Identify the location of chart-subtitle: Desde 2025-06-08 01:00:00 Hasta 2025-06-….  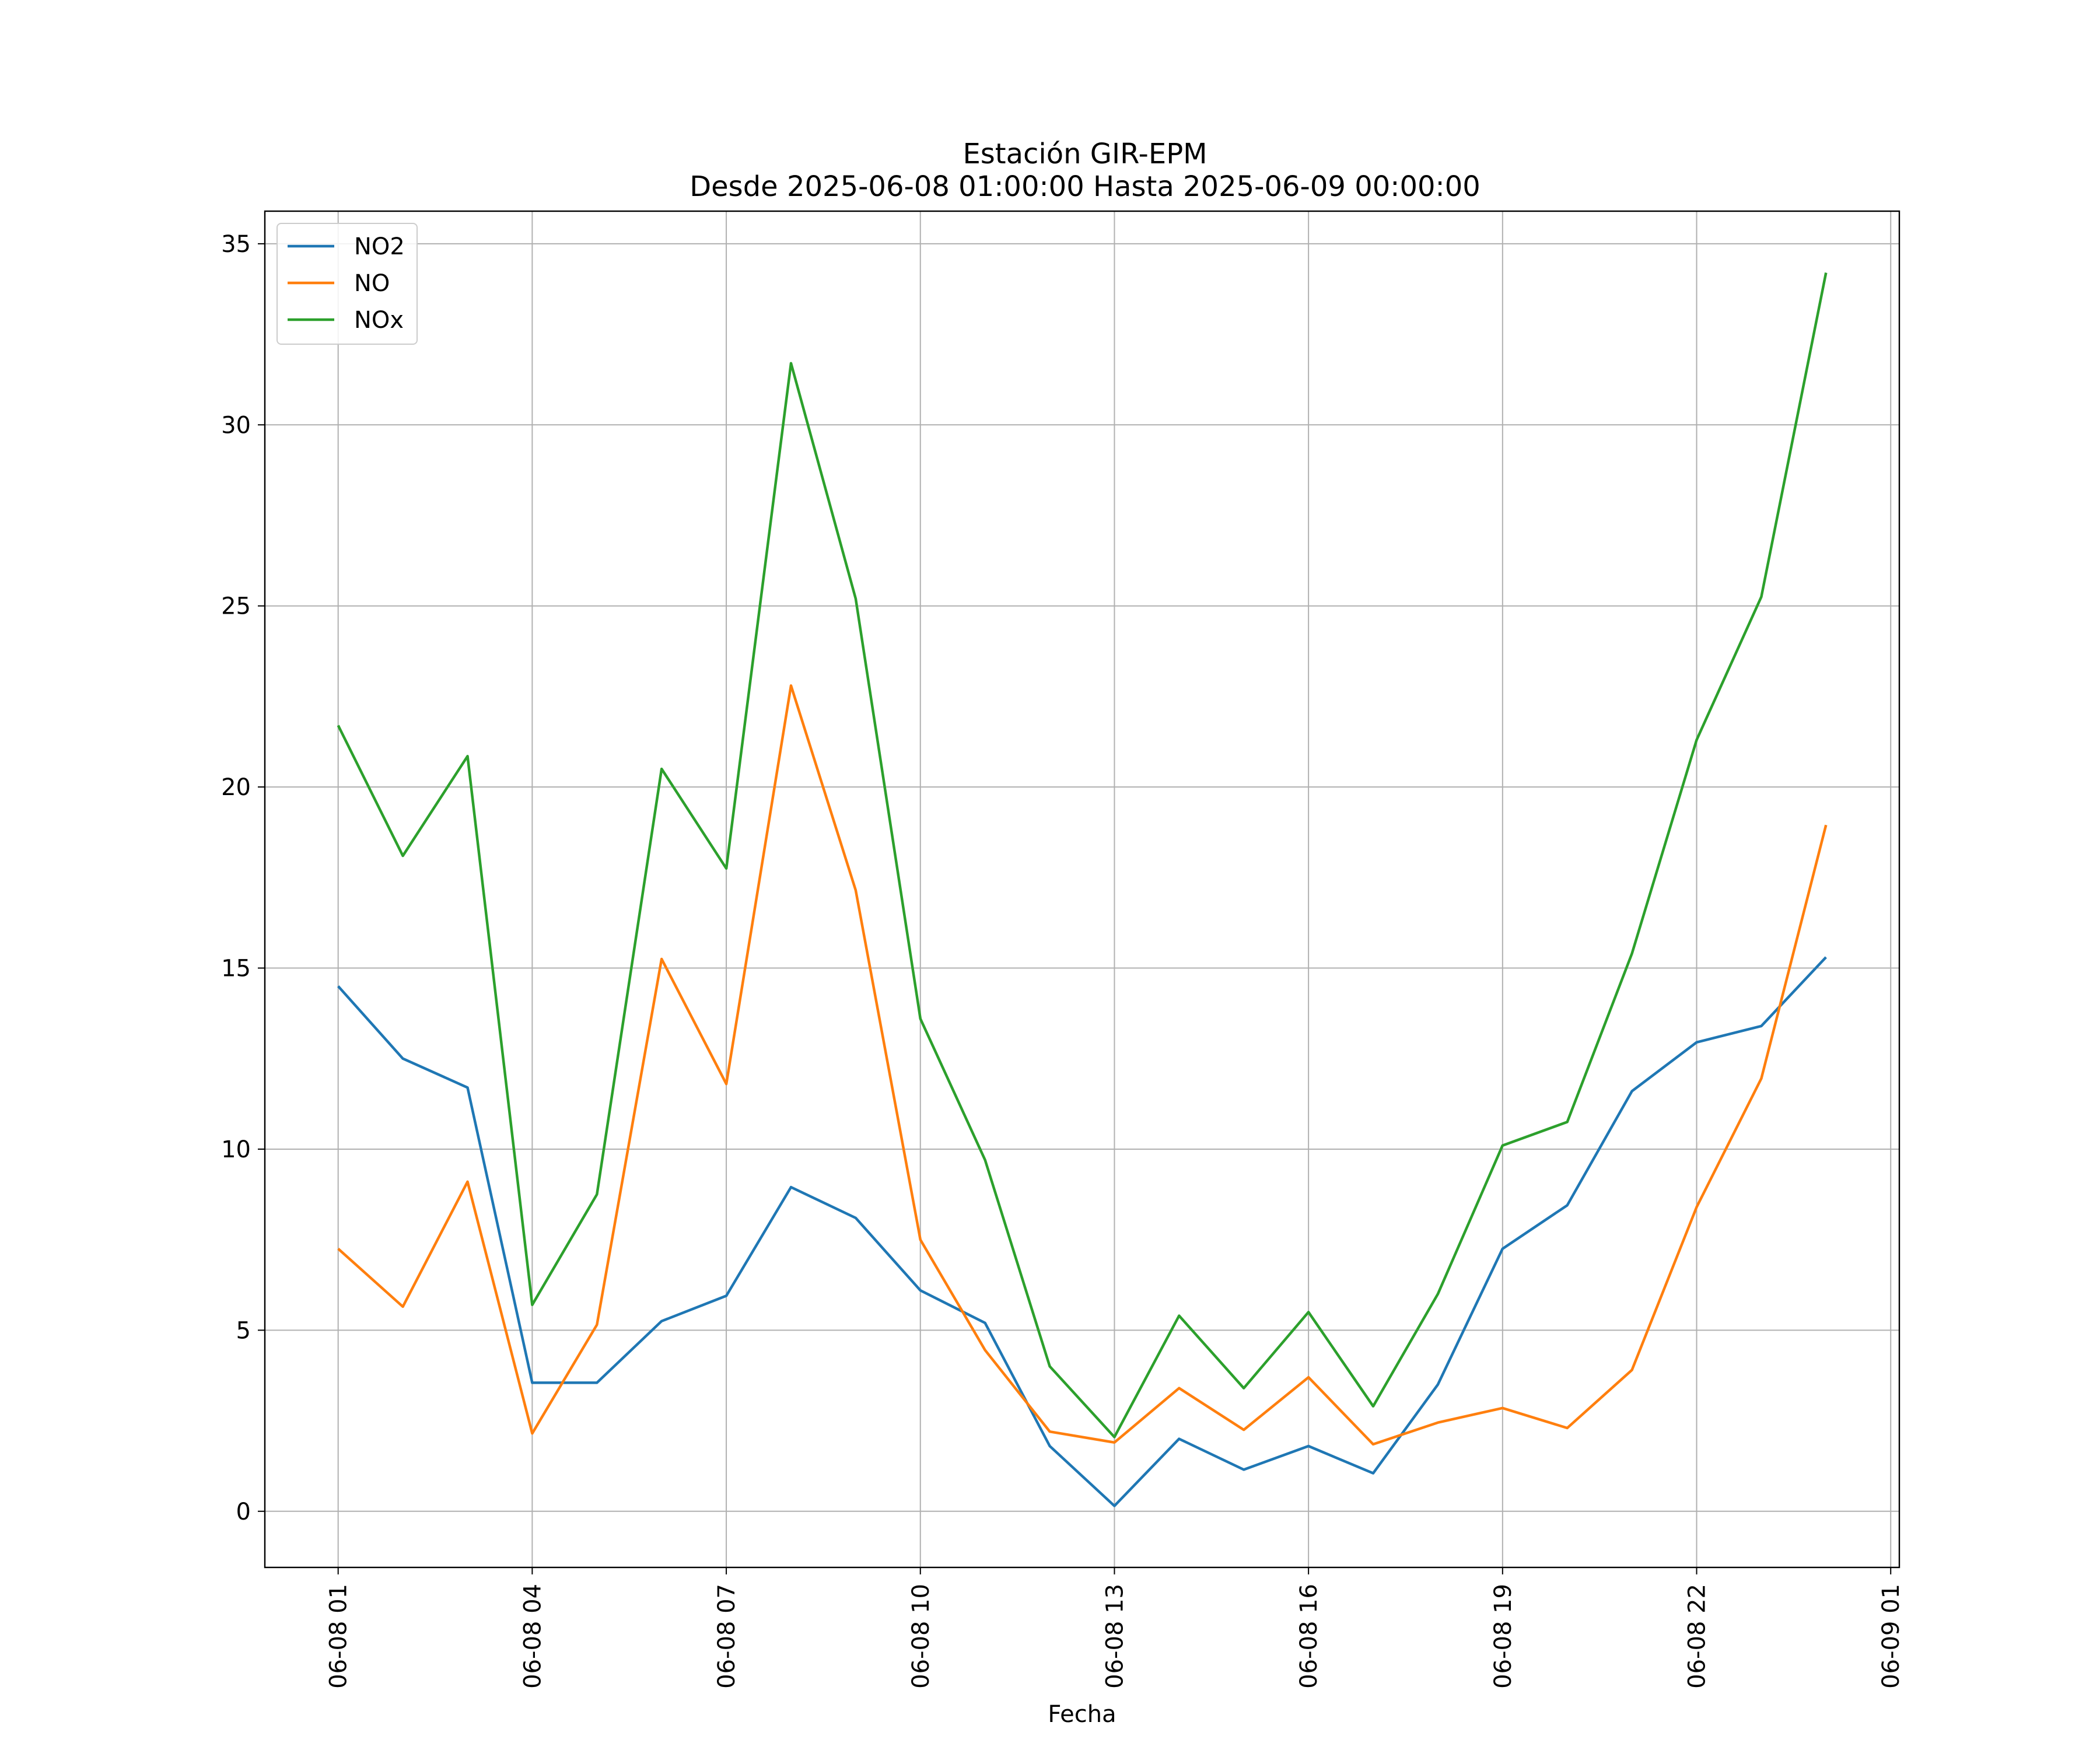
(1085, 187).